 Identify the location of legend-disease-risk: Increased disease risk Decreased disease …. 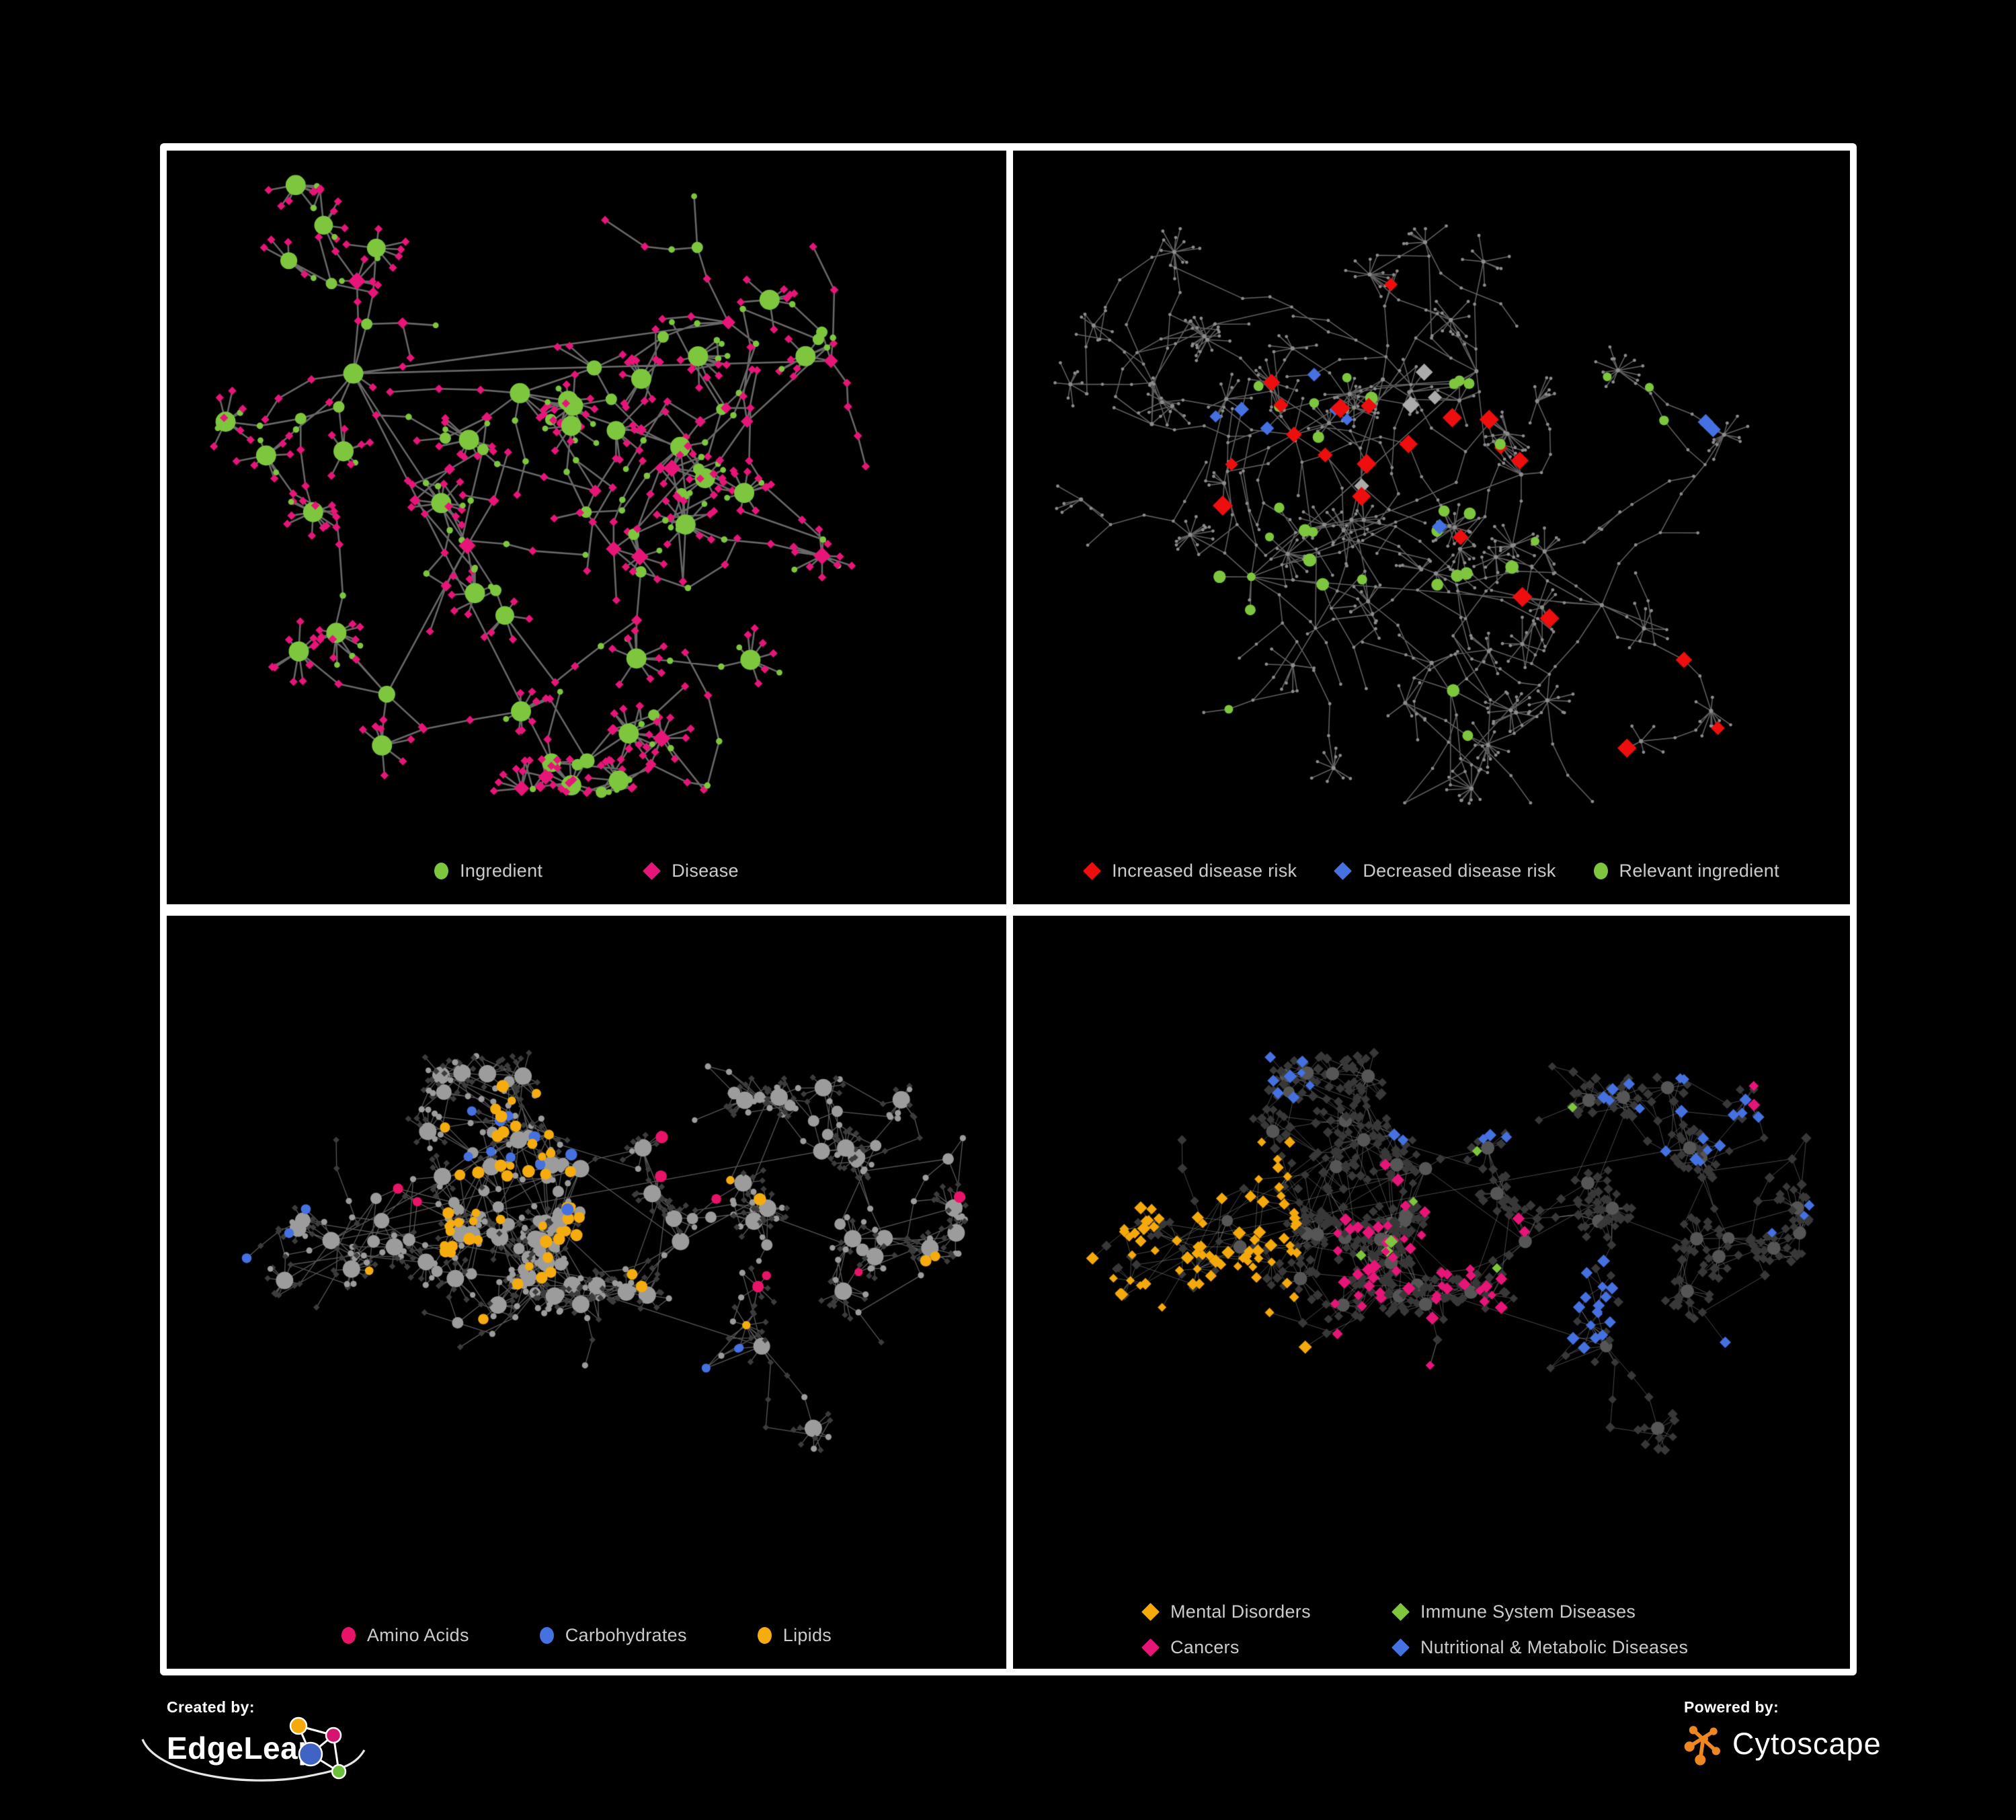
(1431, 871).